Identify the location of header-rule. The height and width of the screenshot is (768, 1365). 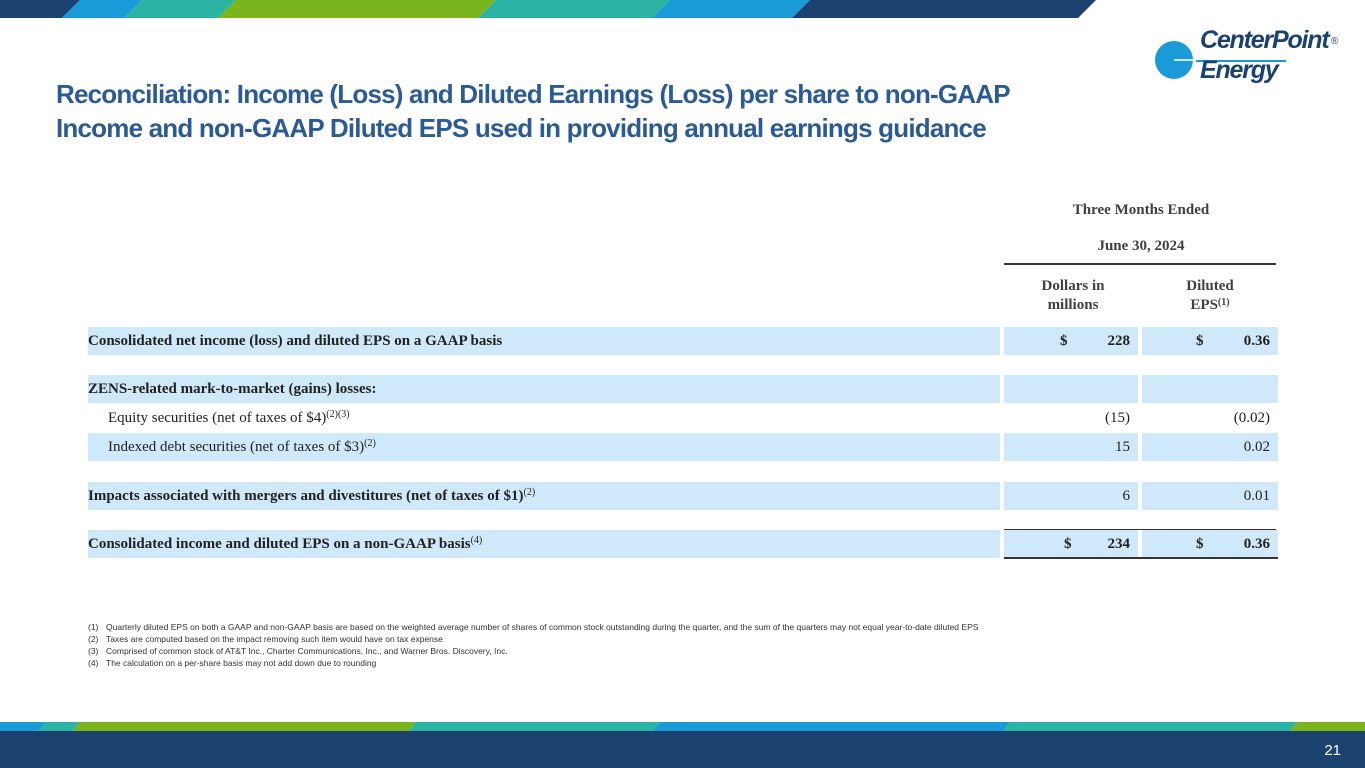
(1140, 264).